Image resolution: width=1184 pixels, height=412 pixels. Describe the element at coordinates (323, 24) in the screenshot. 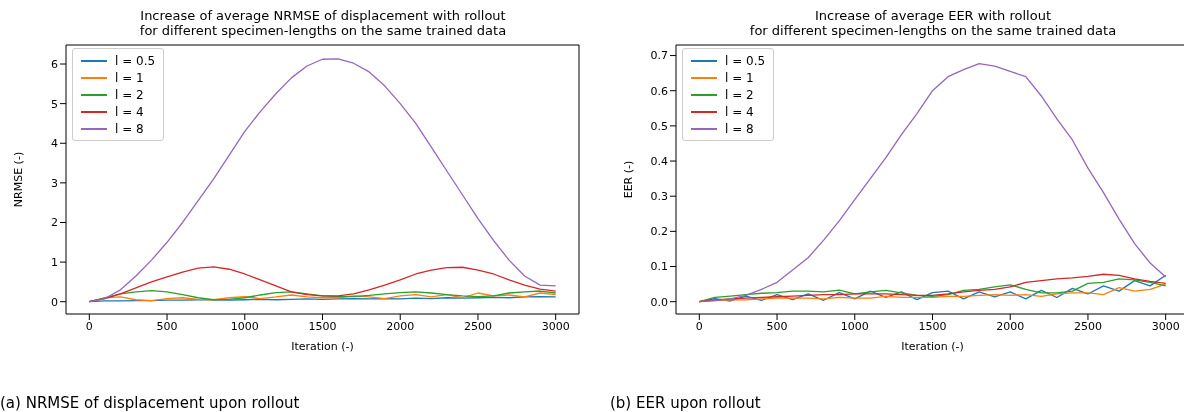

I see `chart-title: Increase of average NRMSE of displacement with rollout for different specimen-lengths on the same trained data` at that location.